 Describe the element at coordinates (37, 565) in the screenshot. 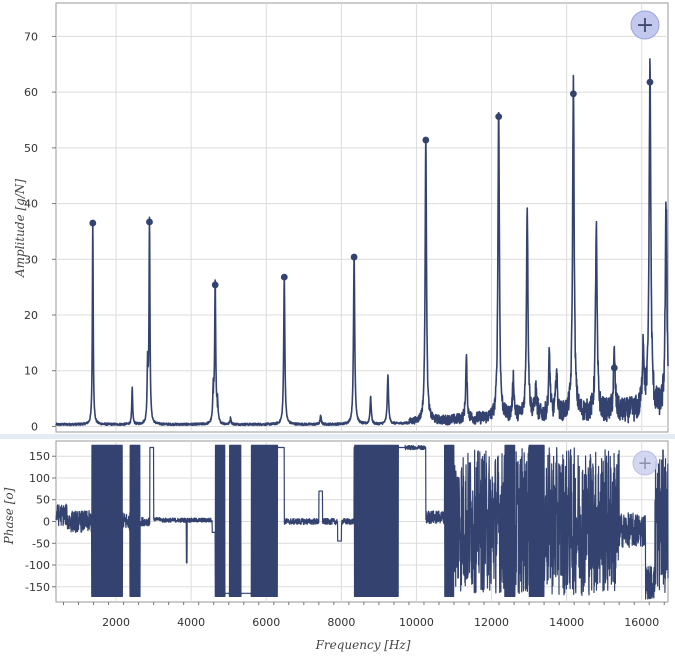

I see `phase-y-tick-label: -100` at that location.